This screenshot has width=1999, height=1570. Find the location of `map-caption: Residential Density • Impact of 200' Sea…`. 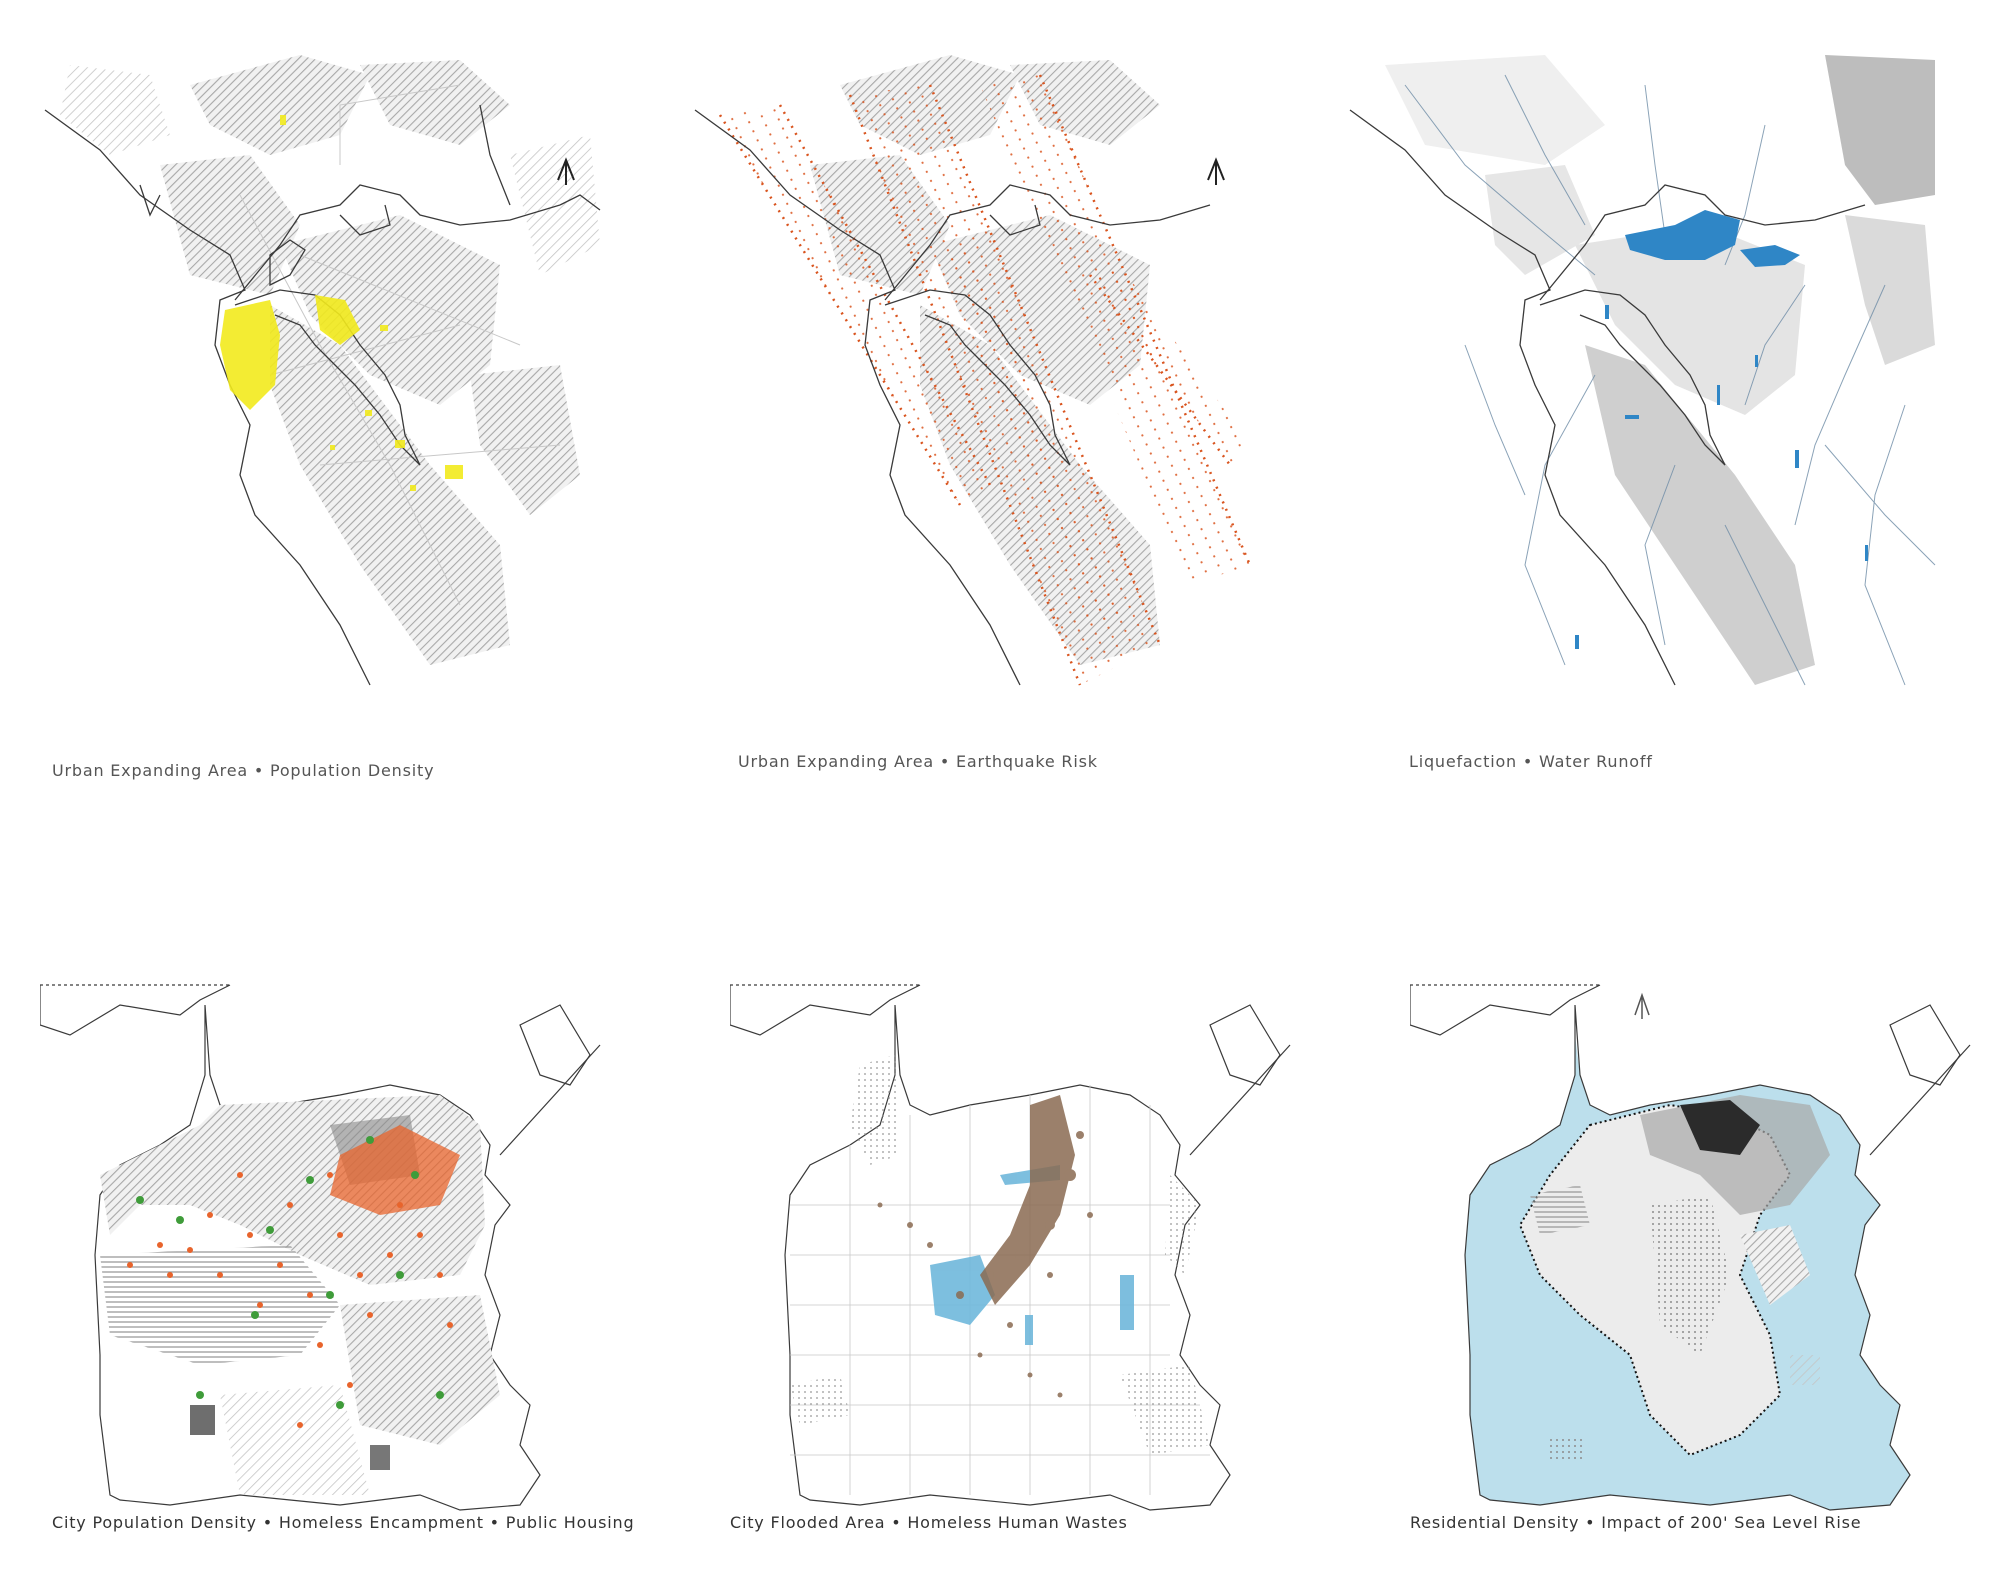

map-caption: Residential Density • Impact of 200' Sea… is located at coordinates (1636, 1522).